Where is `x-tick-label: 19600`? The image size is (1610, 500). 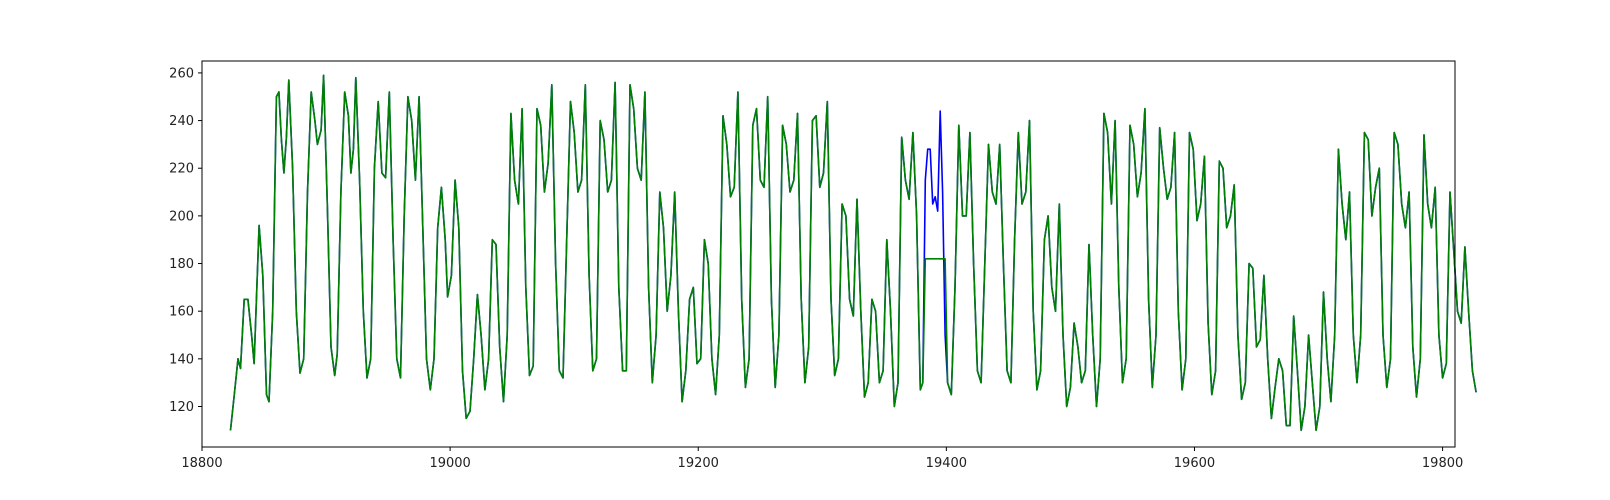
x-tick-label: 19600 is located at coordinates (1194, 463).